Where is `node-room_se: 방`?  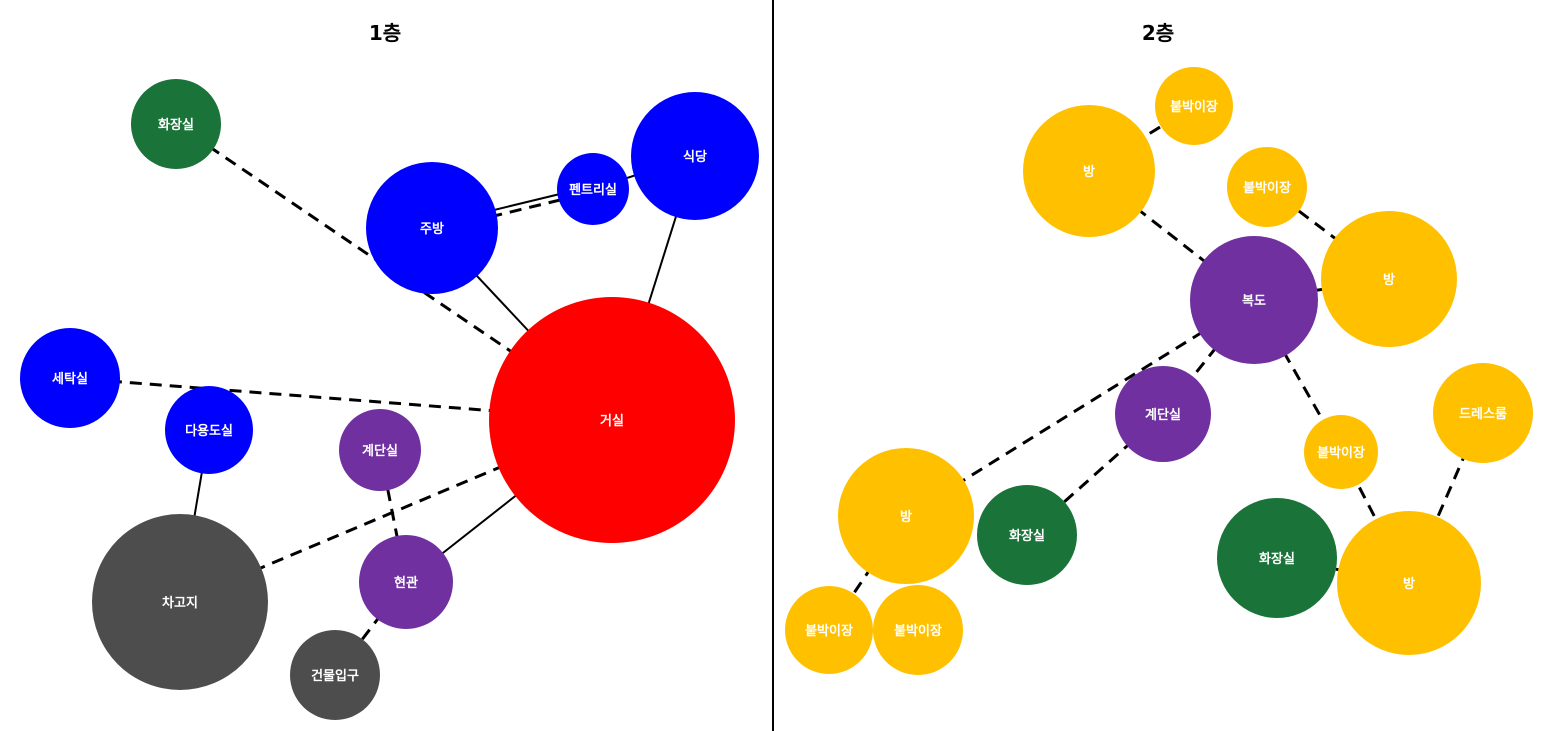
node-room_se: 방 is located at coordinates (1409, 583).